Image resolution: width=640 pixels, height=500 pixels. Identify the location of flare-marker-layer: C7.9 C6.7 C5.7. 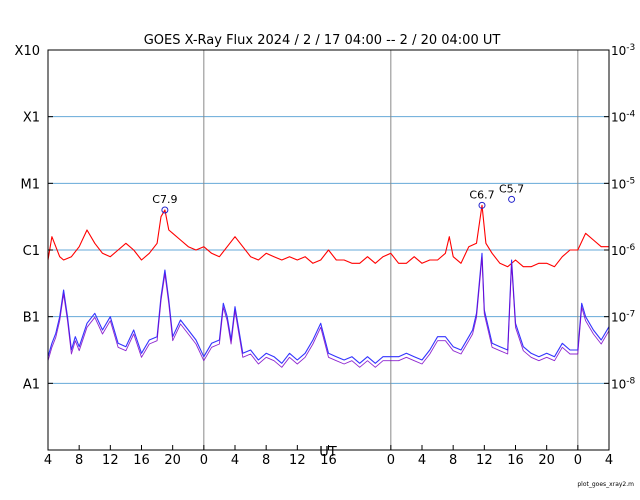
(338, 198).